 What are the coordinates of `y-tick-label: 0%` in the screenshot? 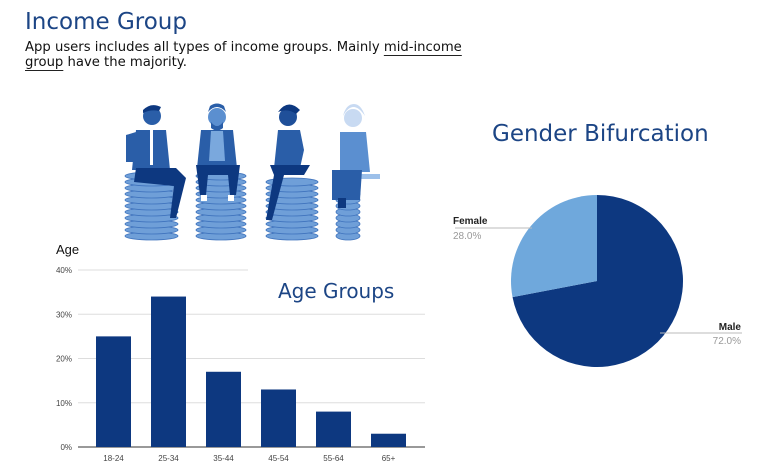 It's located at (66, 447).